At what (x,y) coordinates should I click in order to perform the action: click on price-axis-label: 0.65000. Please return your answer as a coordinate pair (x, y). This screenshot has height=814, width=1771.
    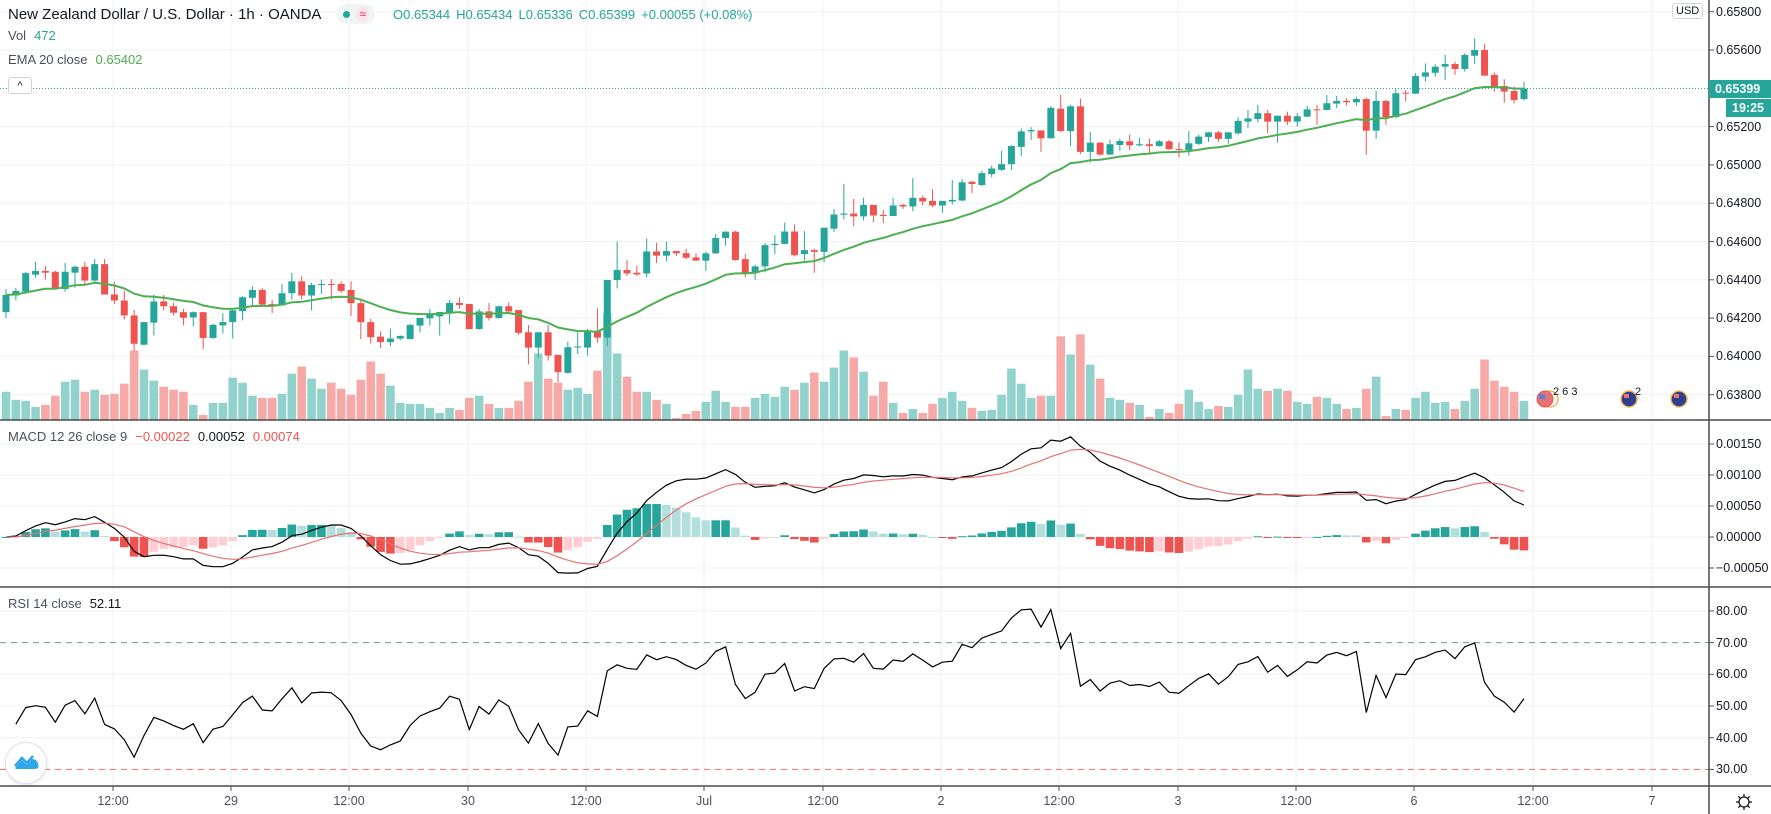
    Looking at the image, I should click on (1739, 164).